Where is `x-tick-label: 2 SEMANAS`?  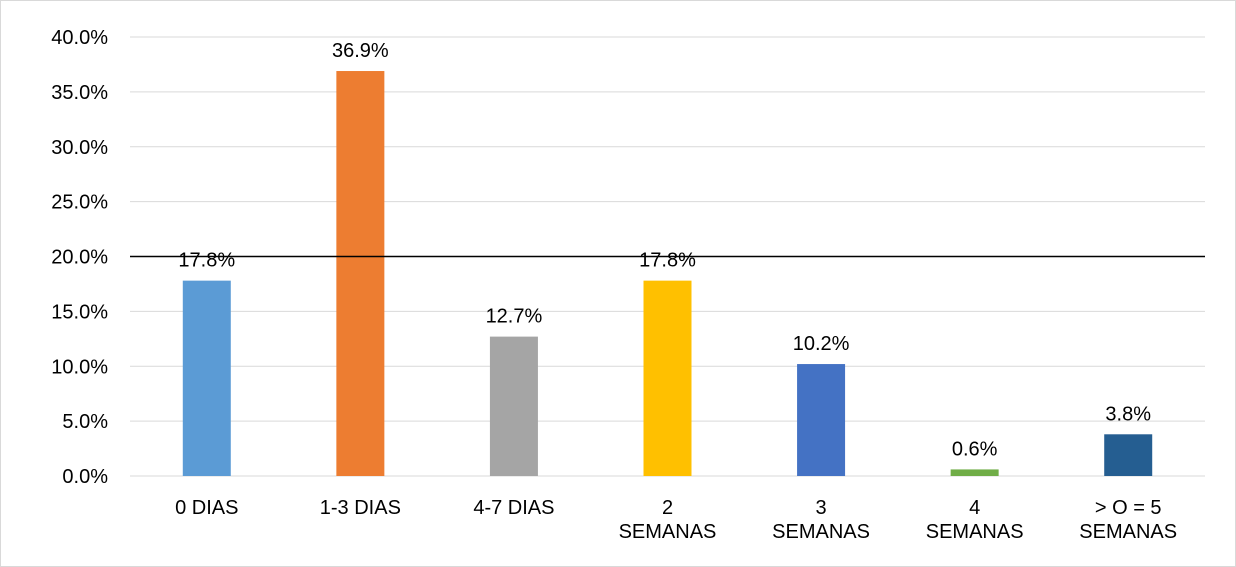
x-tick-label: 2 SEMANAS is located at coordinates (667, 520).